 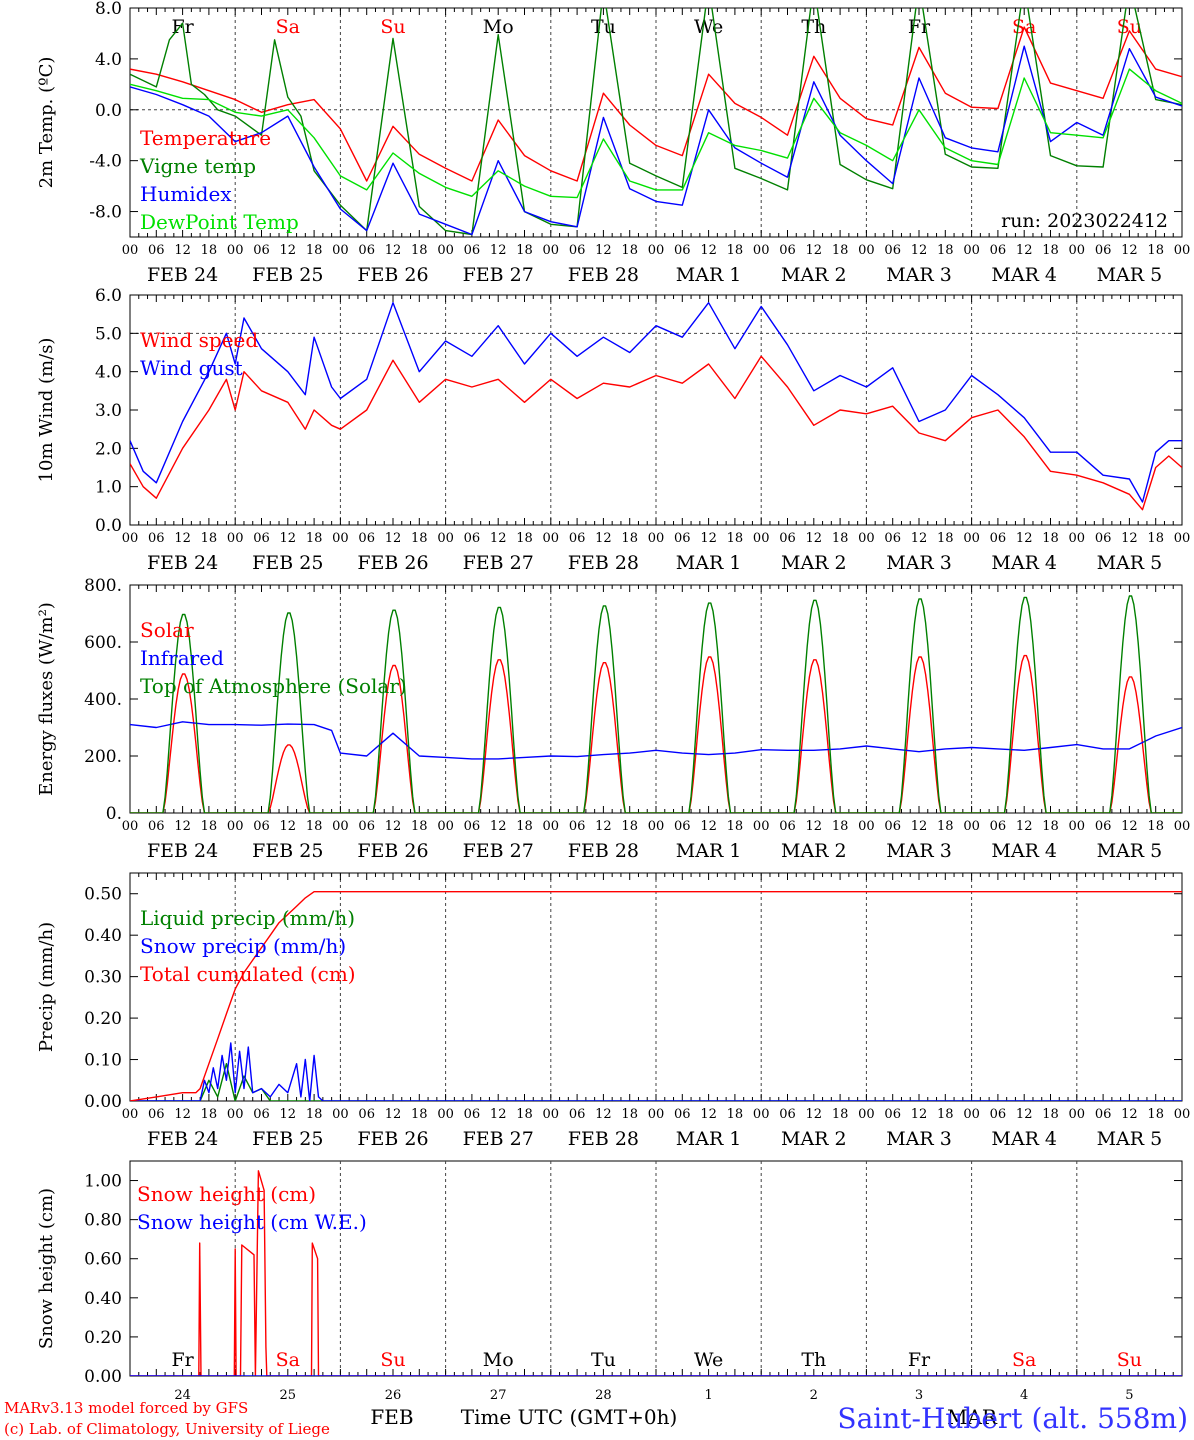 What do you see at coordinates (103, 1182) in the screenshot?
I see `y-tick-label: 1.00` at bounding box center [103, 1182].